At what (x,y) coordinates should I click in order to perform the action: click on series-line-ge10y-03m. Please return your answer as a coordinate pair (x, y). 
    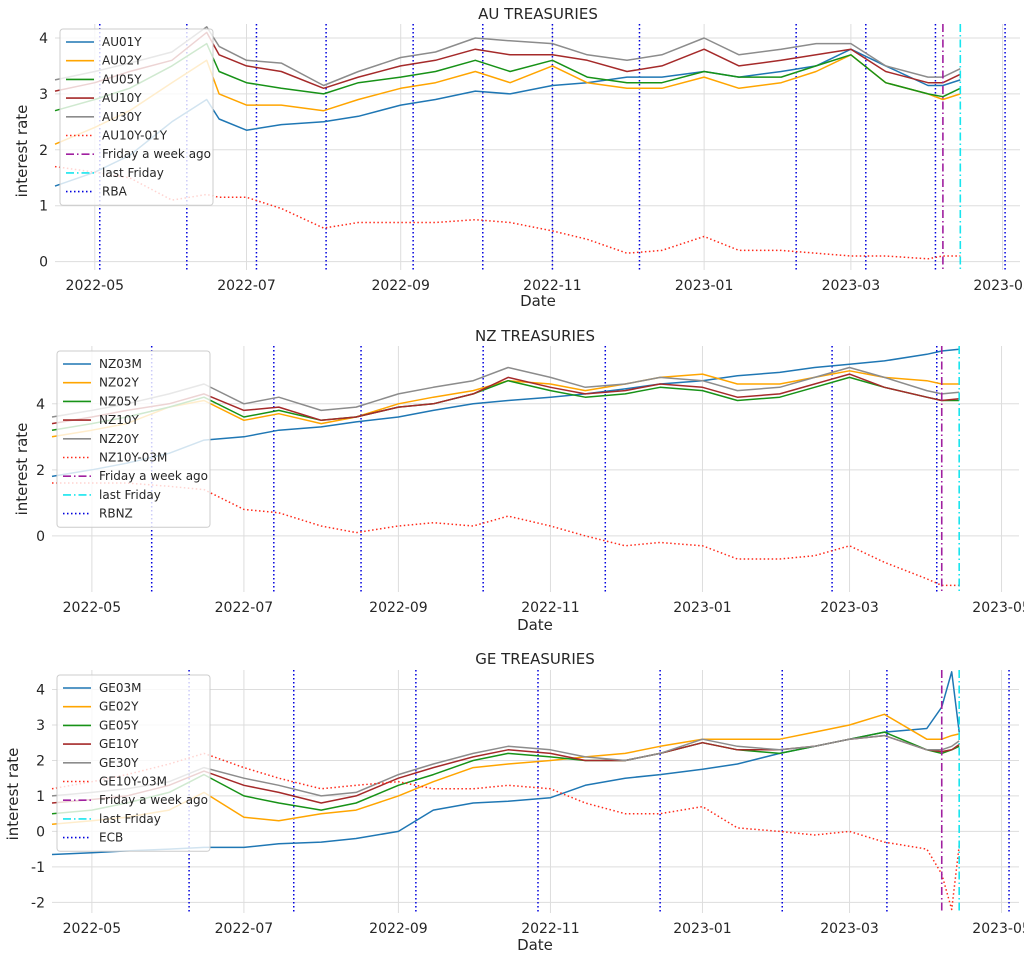
    Looking at the image, I should click on (505, 831).